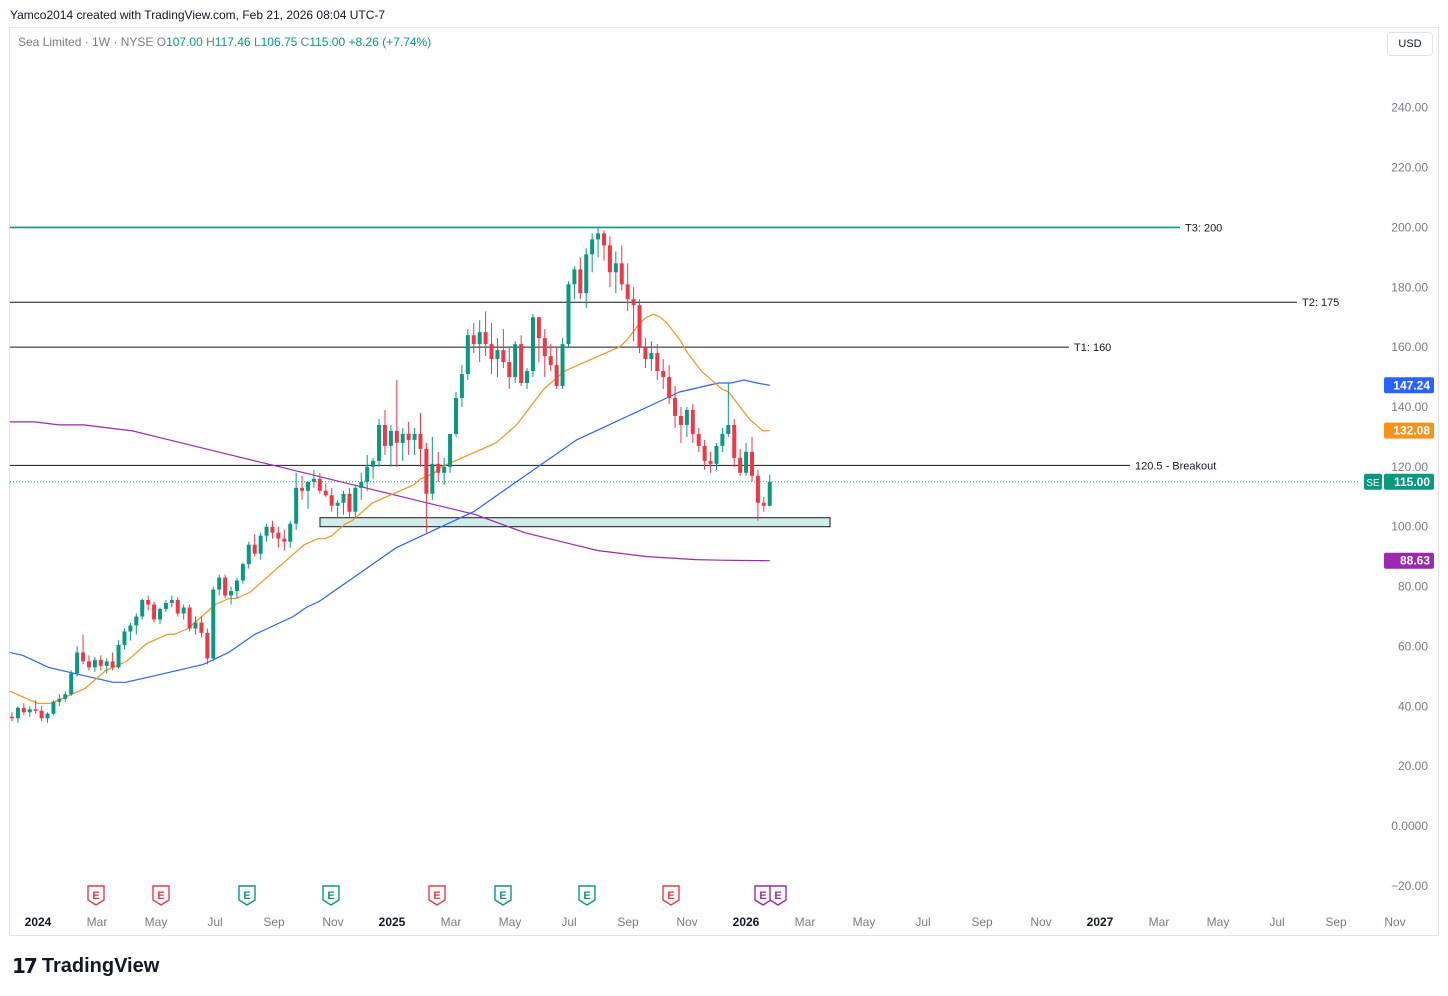 The width and height of the screenshot is (1448, 996). I want to click on price-label-text: 147.24, so click(1411, 385).